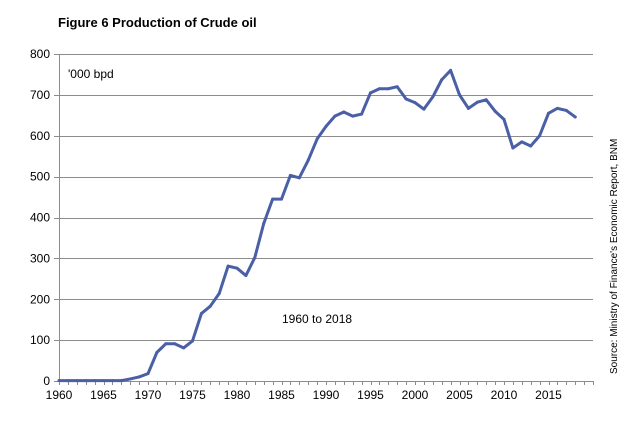  What do you see at coordinates (557, 108) in the screenshot?
I see `data-point-2016` at bounding box center [557, 108].